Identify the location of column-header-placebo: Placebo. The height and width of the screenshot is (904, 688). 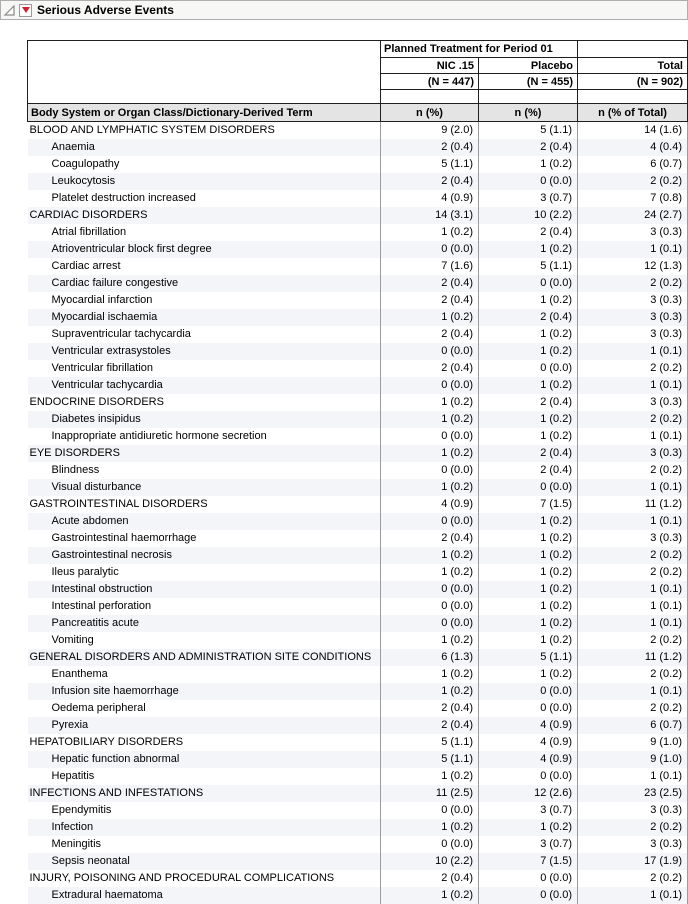
(528, 66).